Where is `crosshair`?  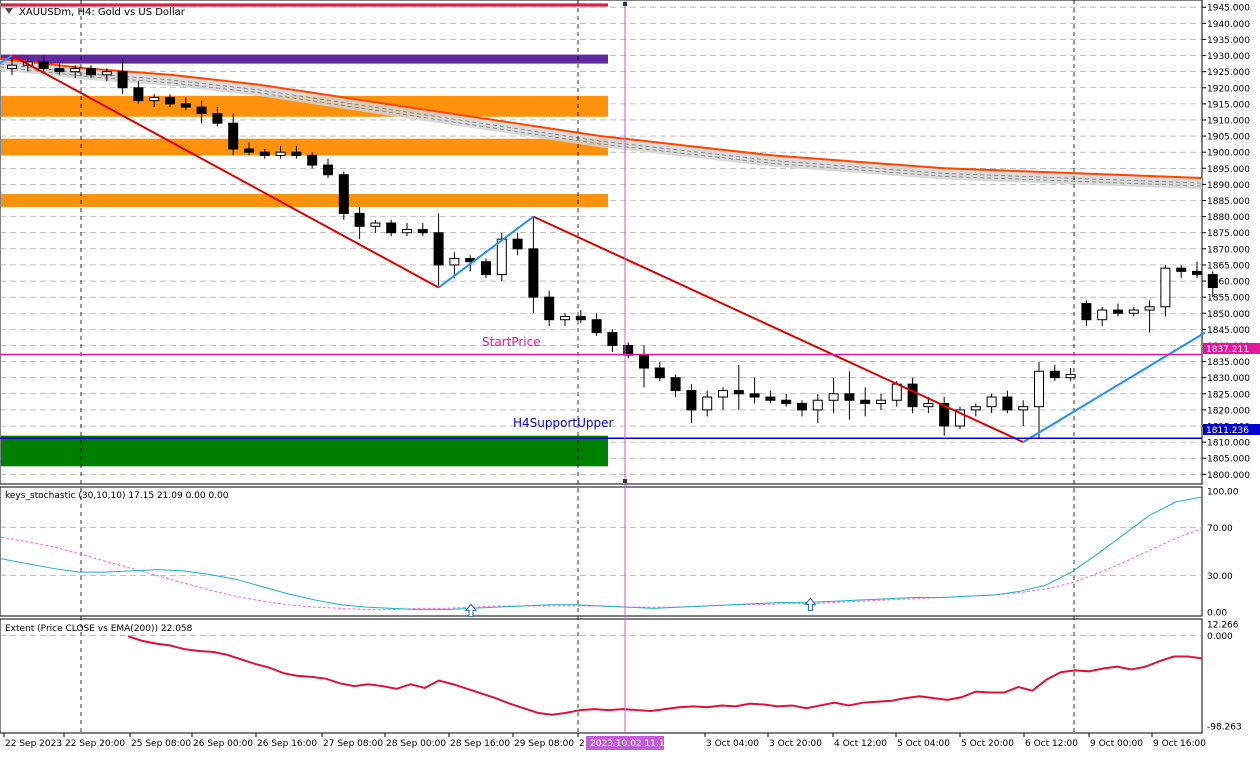
crosshair is located at coordinates (625, 366).